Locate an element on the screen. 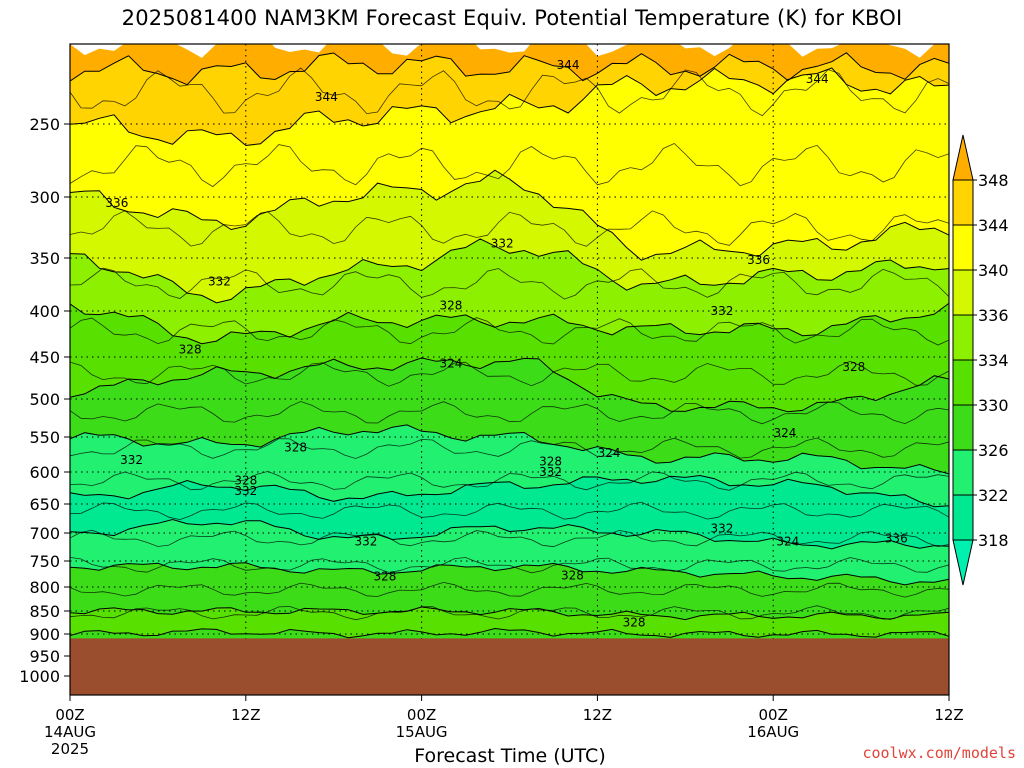 The image size is (1024, 768). x-tick-year: 2025 is located at coordinates (70, 749).